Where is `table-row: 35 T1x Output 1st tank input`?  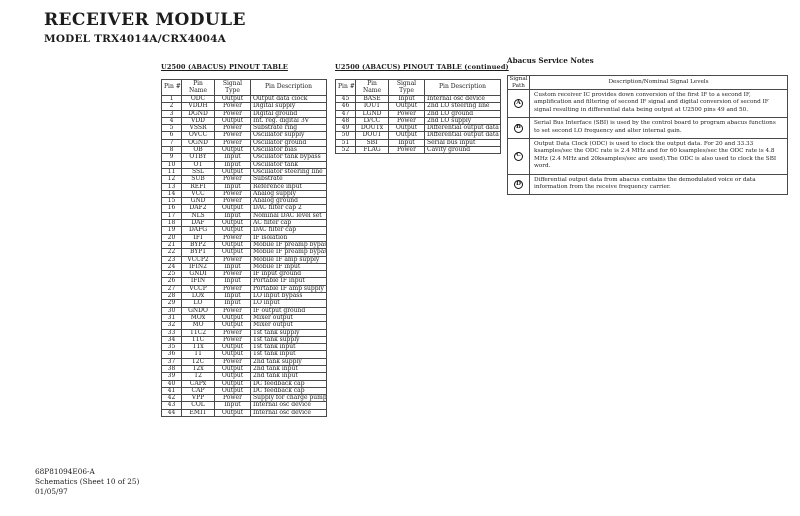 table-row: 35 T1x Output 1st tank input is located at coordinates (244, 347).